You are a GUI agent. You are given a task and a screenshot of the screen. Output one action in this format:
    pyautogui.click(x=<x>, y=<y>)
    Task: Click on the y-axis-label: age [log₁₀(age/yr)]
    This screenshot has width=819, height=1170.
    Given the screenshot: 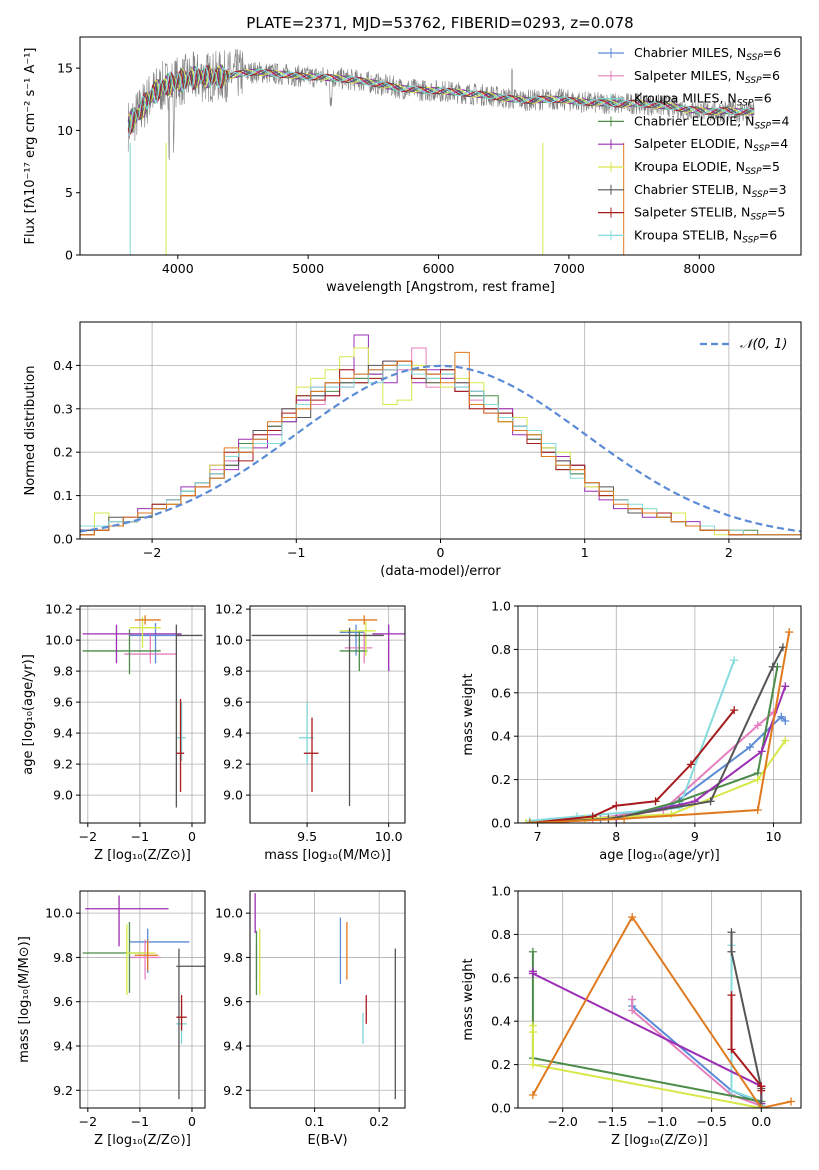 What is the action you would take?
    pyautogui.click(x=28, y=714)
    